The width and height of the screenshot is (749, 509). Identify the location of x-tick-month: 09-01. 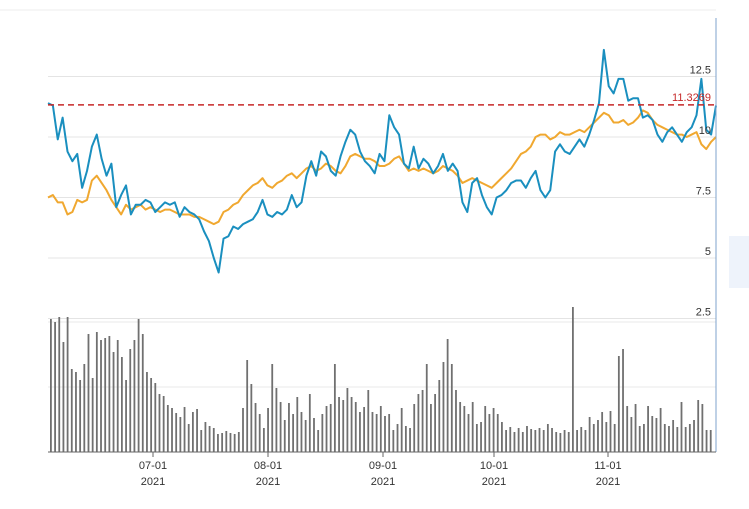
(383, 466).